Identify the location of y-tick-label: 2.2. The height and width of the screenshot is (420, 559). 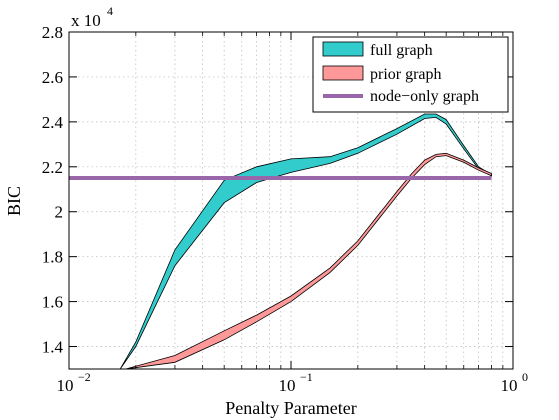
(52, 167).